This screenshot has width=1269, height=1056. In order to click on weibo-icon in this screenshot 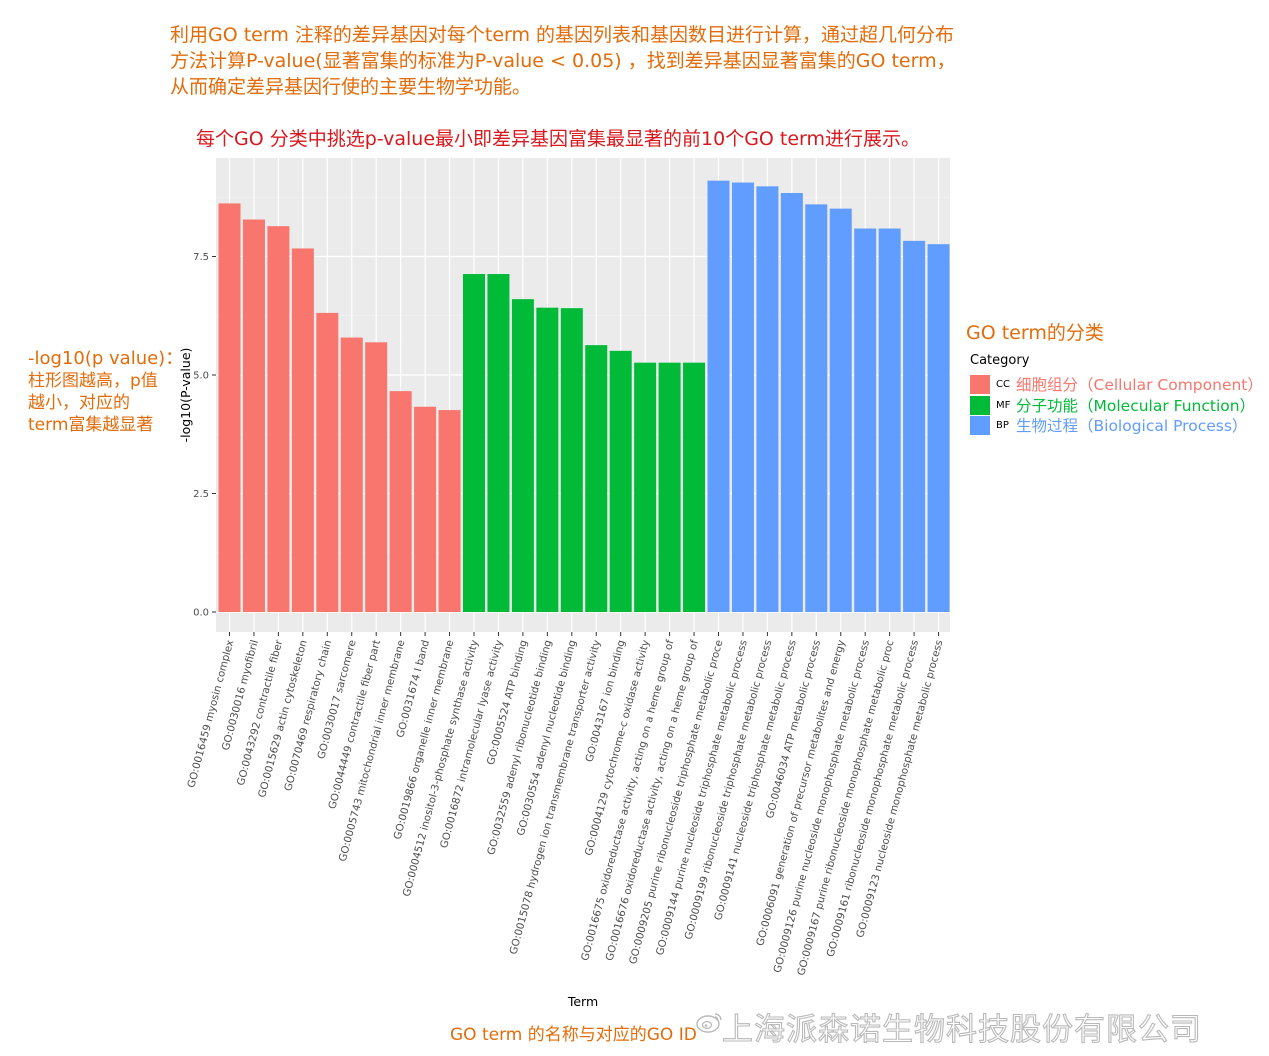, I will do `click(709, 1023)`.